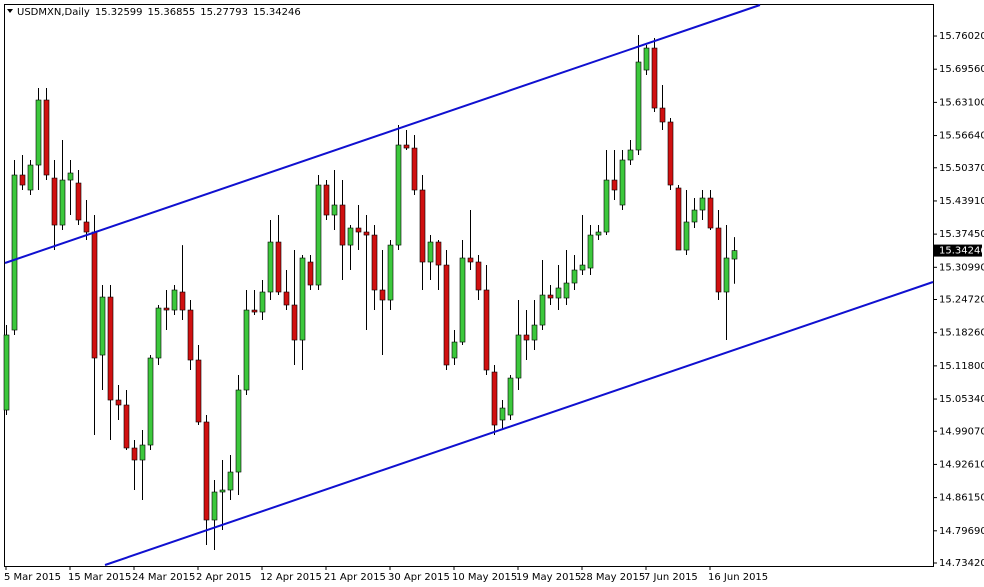 The width and height of the screenshot is (984, 587). What do you see at coordinates (961, 267) in the screenshot?
I see `y-tick-label: 15.30990` at bounding box center [961, 267].